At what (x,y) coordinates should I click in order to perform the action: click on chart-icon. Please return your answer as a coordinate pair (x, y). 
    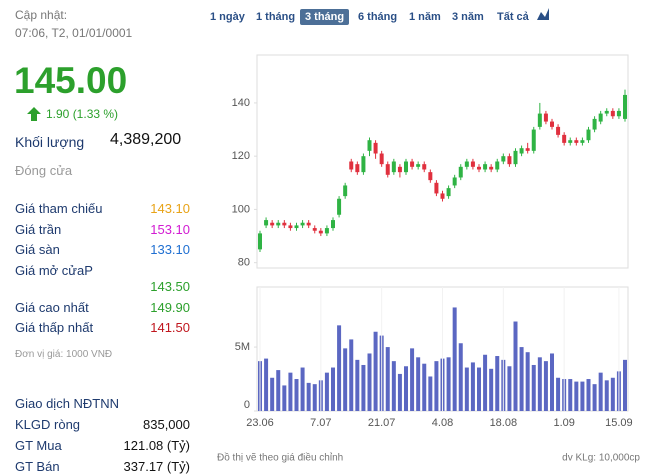
    Looking at the image, I should click on (543, 14).